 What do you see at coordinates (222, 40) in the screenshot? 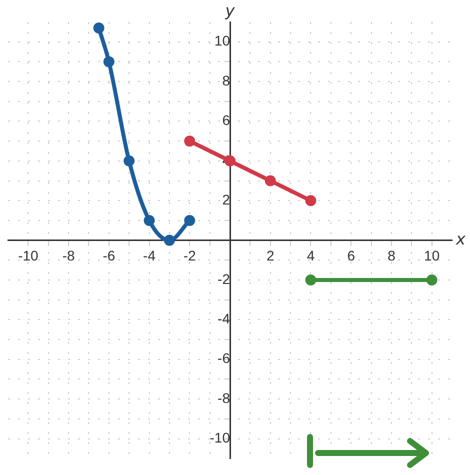
I see `y-tick-label: 10` at bounding box center [222, 40].